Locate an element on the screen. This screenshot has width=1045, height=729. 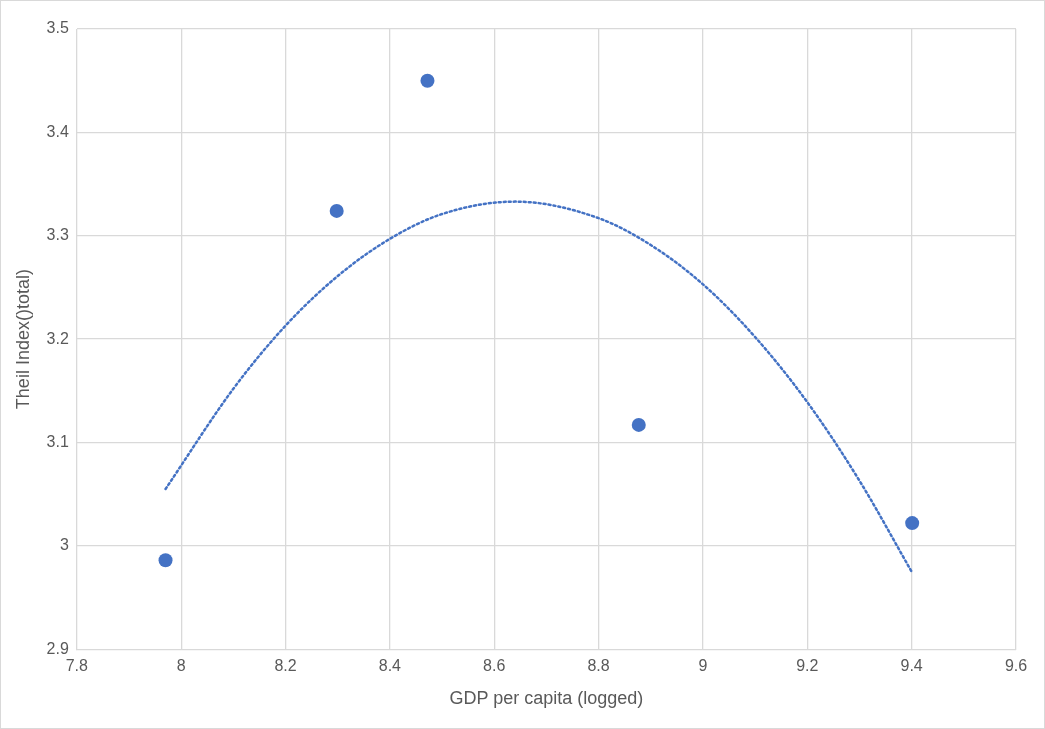
y-tick-label: 3 is located at coordinates (64, 545).